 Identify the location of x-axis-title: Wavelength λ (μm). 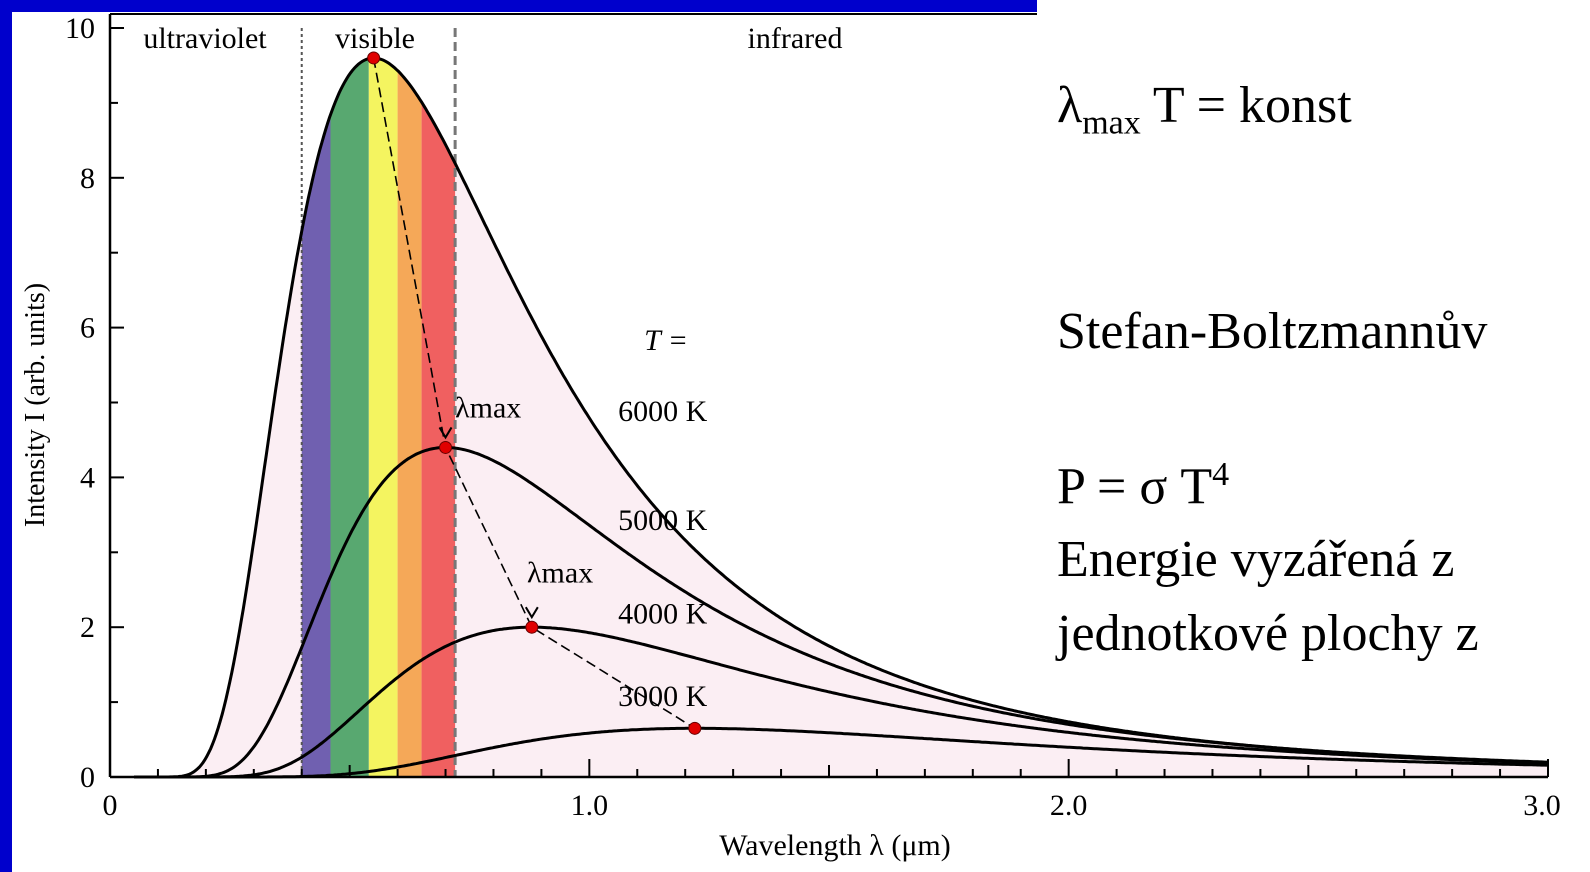
(834, 845).